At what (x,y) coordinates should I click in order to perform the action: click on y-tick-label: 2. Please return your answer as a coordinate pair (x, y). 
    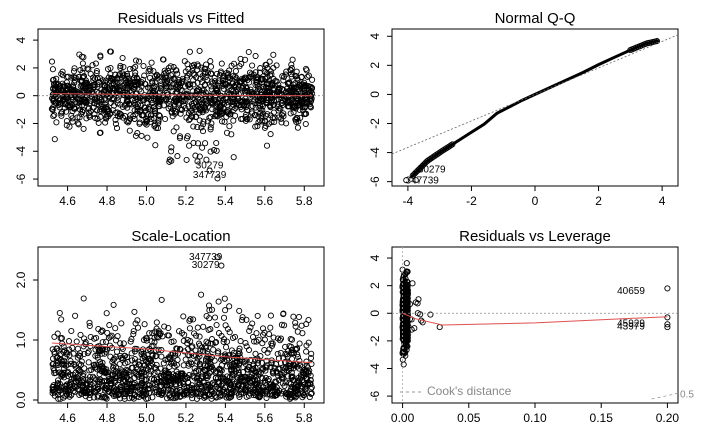
    Looking at the image, I should click on (375, 285).